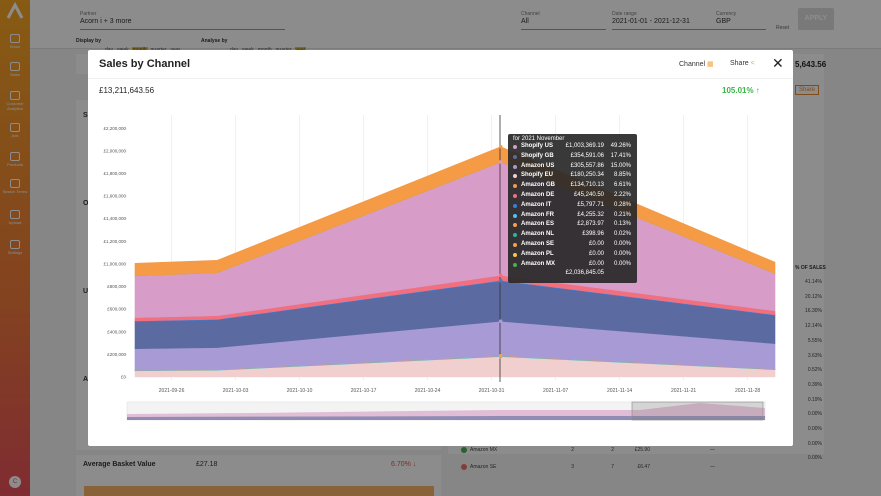 The width and height of the screenshot is (881, 496). Describe the element at coordinates (683, 391) in the screenshot. I see `x-tick-label: 2021-11-21` at that location.